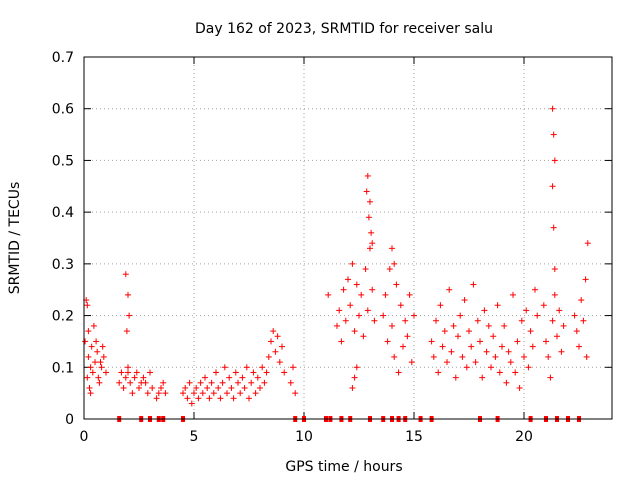 Image resolution: width=640 pixels, height=480 pixels. What do you see at coordinates (63, 265) in the screenshot?
I see `y-tick-label: 0.3` at bounding box center [63, 265].